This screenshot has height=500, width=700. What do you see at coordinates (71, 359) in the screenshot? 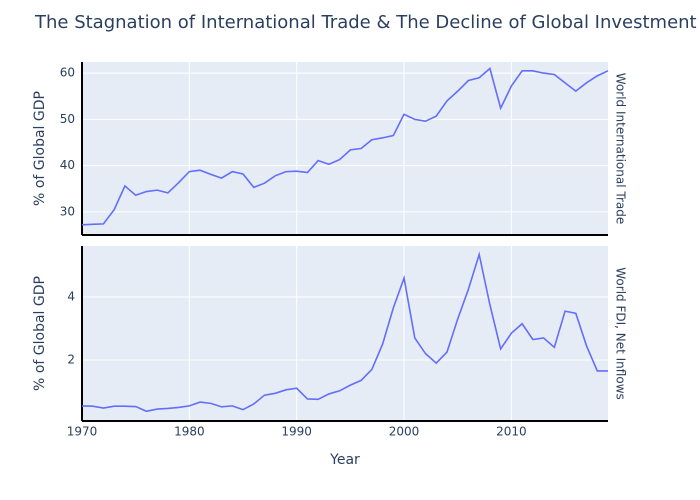
I see `y-tick-label: 2` at bounding box center [71, 359].